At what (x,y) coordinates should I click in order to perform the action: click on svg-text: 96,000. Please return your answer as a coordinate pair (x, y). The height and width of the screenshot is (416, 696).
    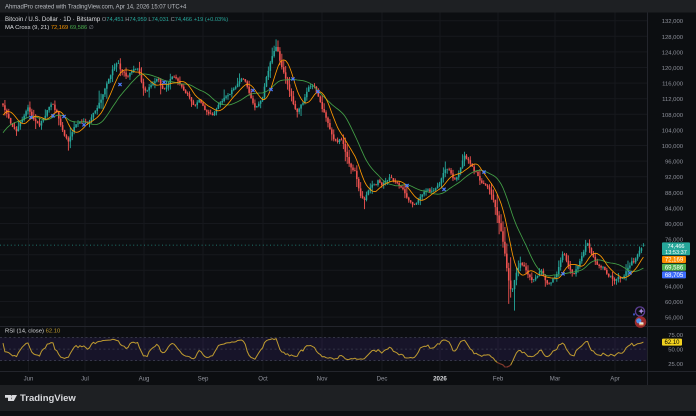
    Looking at the image, I should click on (674, 163).